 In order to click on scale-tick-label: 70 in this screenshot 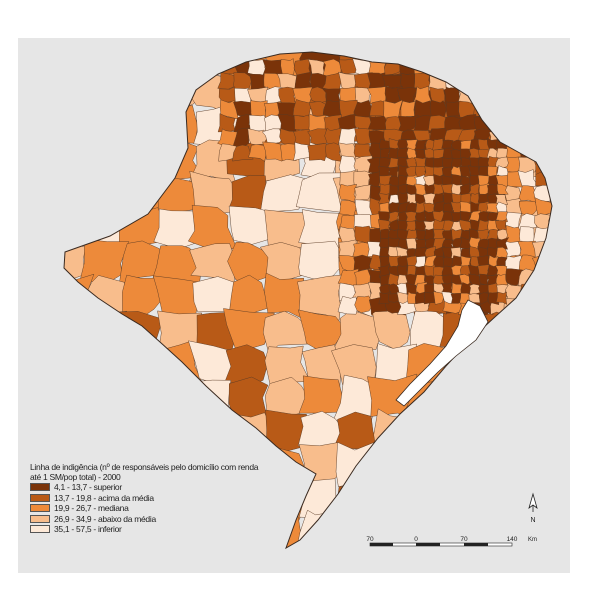, I will do `click(464, 539)`.